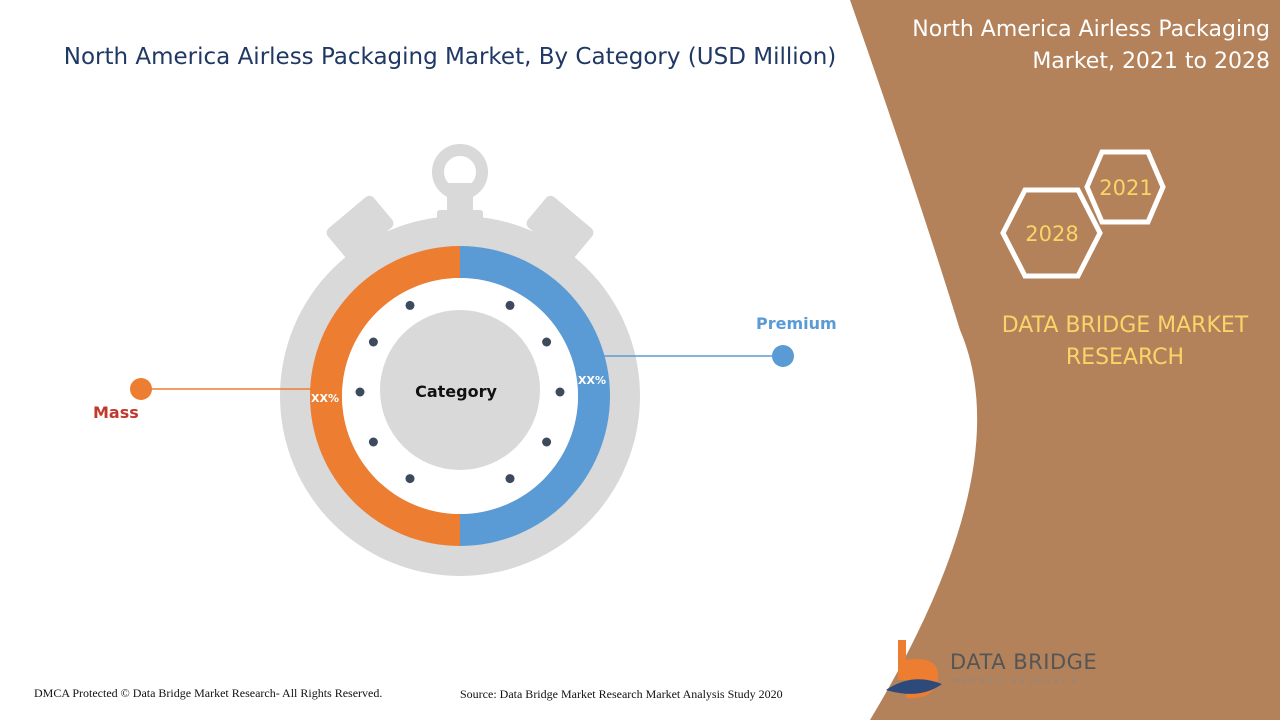 The height and width of the screenshot is (720, 1280). Describe the element at coordinates (325, 398) in the screenshot. I see `mass-value-label: XX%` at that location.